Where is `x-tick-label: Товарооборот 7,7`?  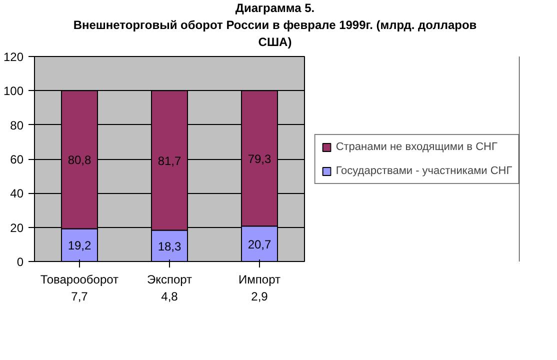 x-tick-label: Товарооборот 7,7 is located at coordinates (80, 288).